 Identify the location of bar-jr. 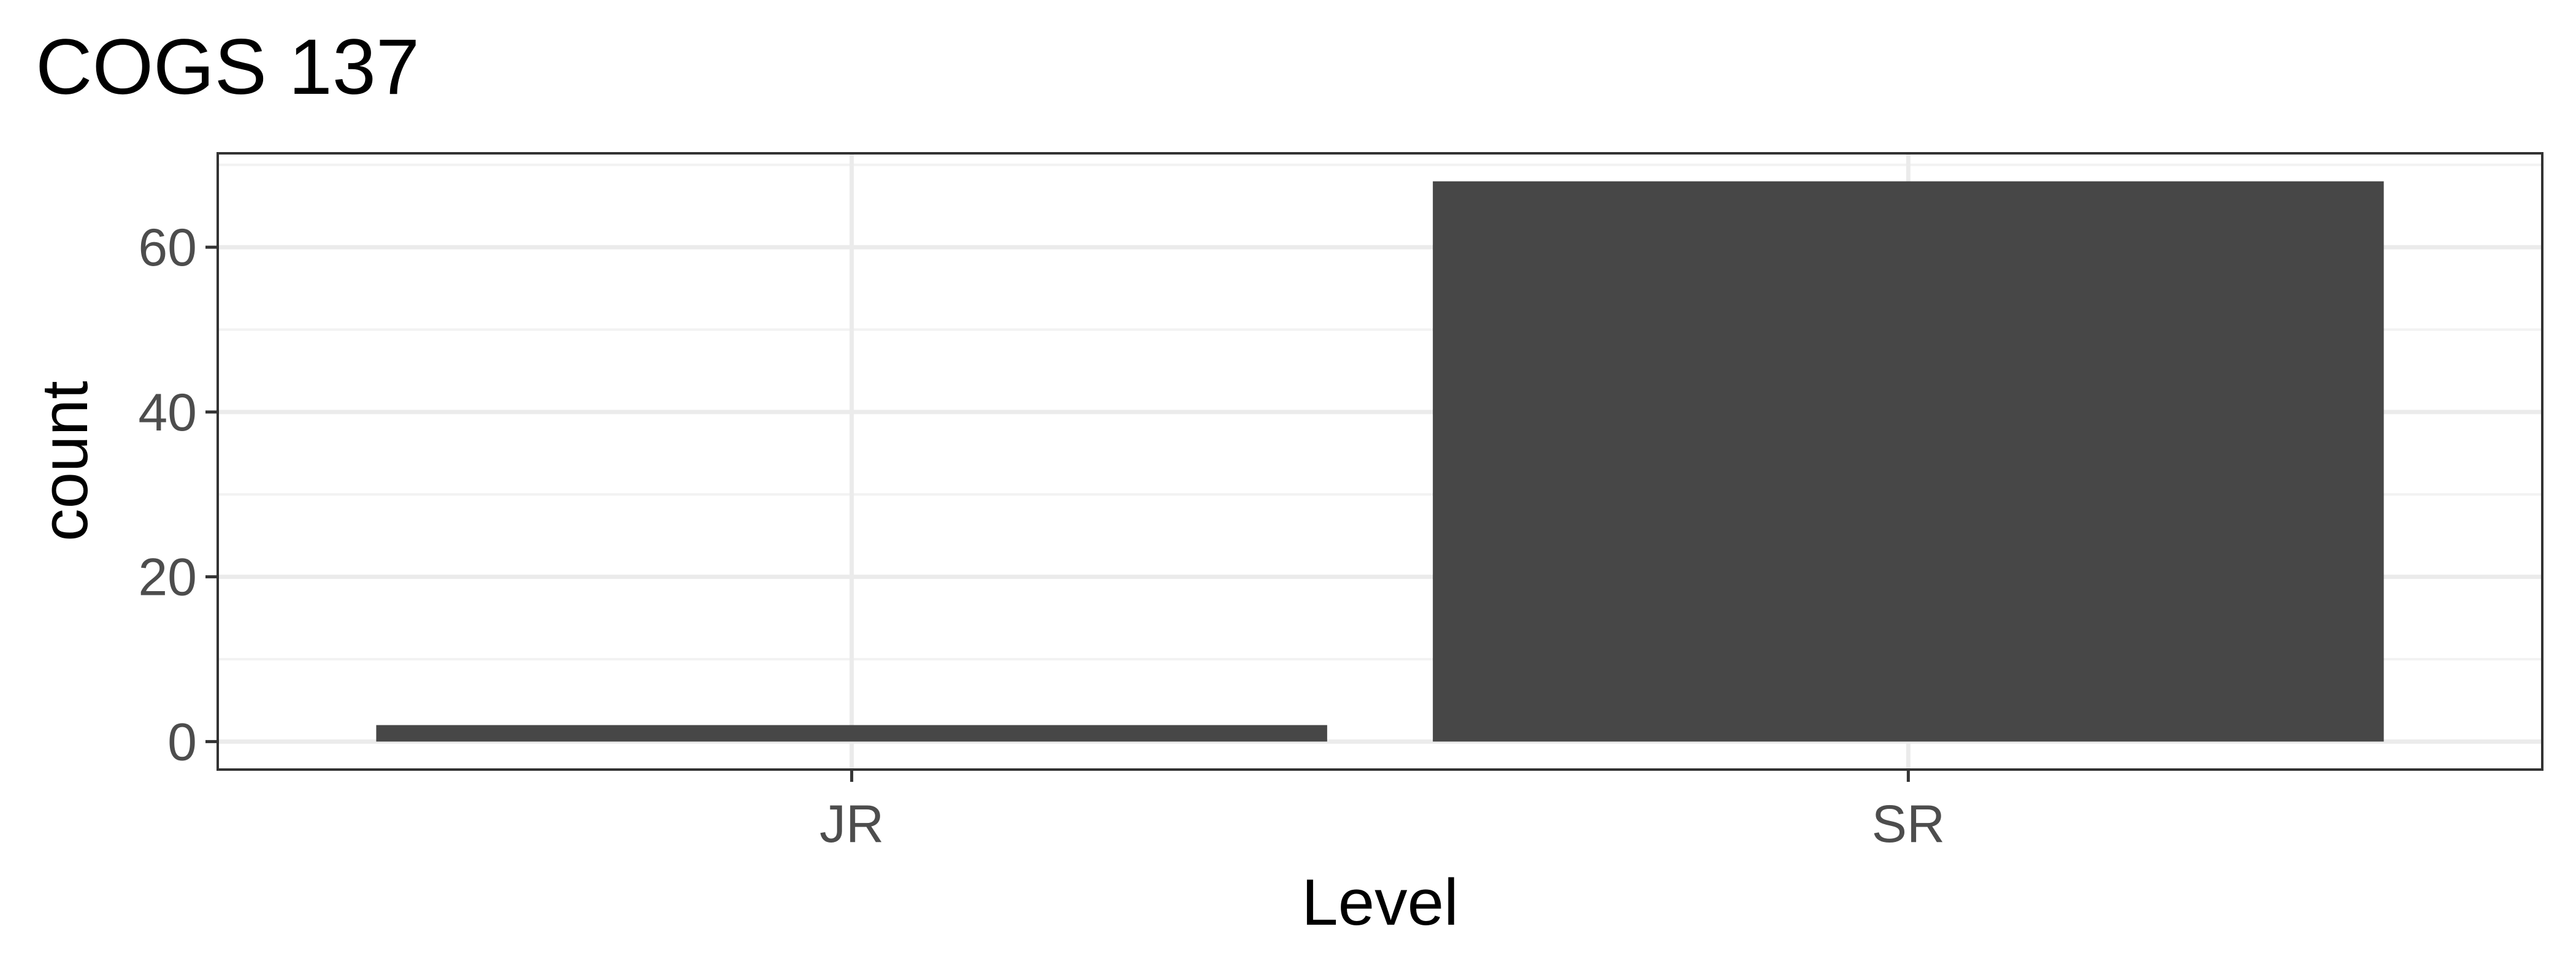
(851, 733).